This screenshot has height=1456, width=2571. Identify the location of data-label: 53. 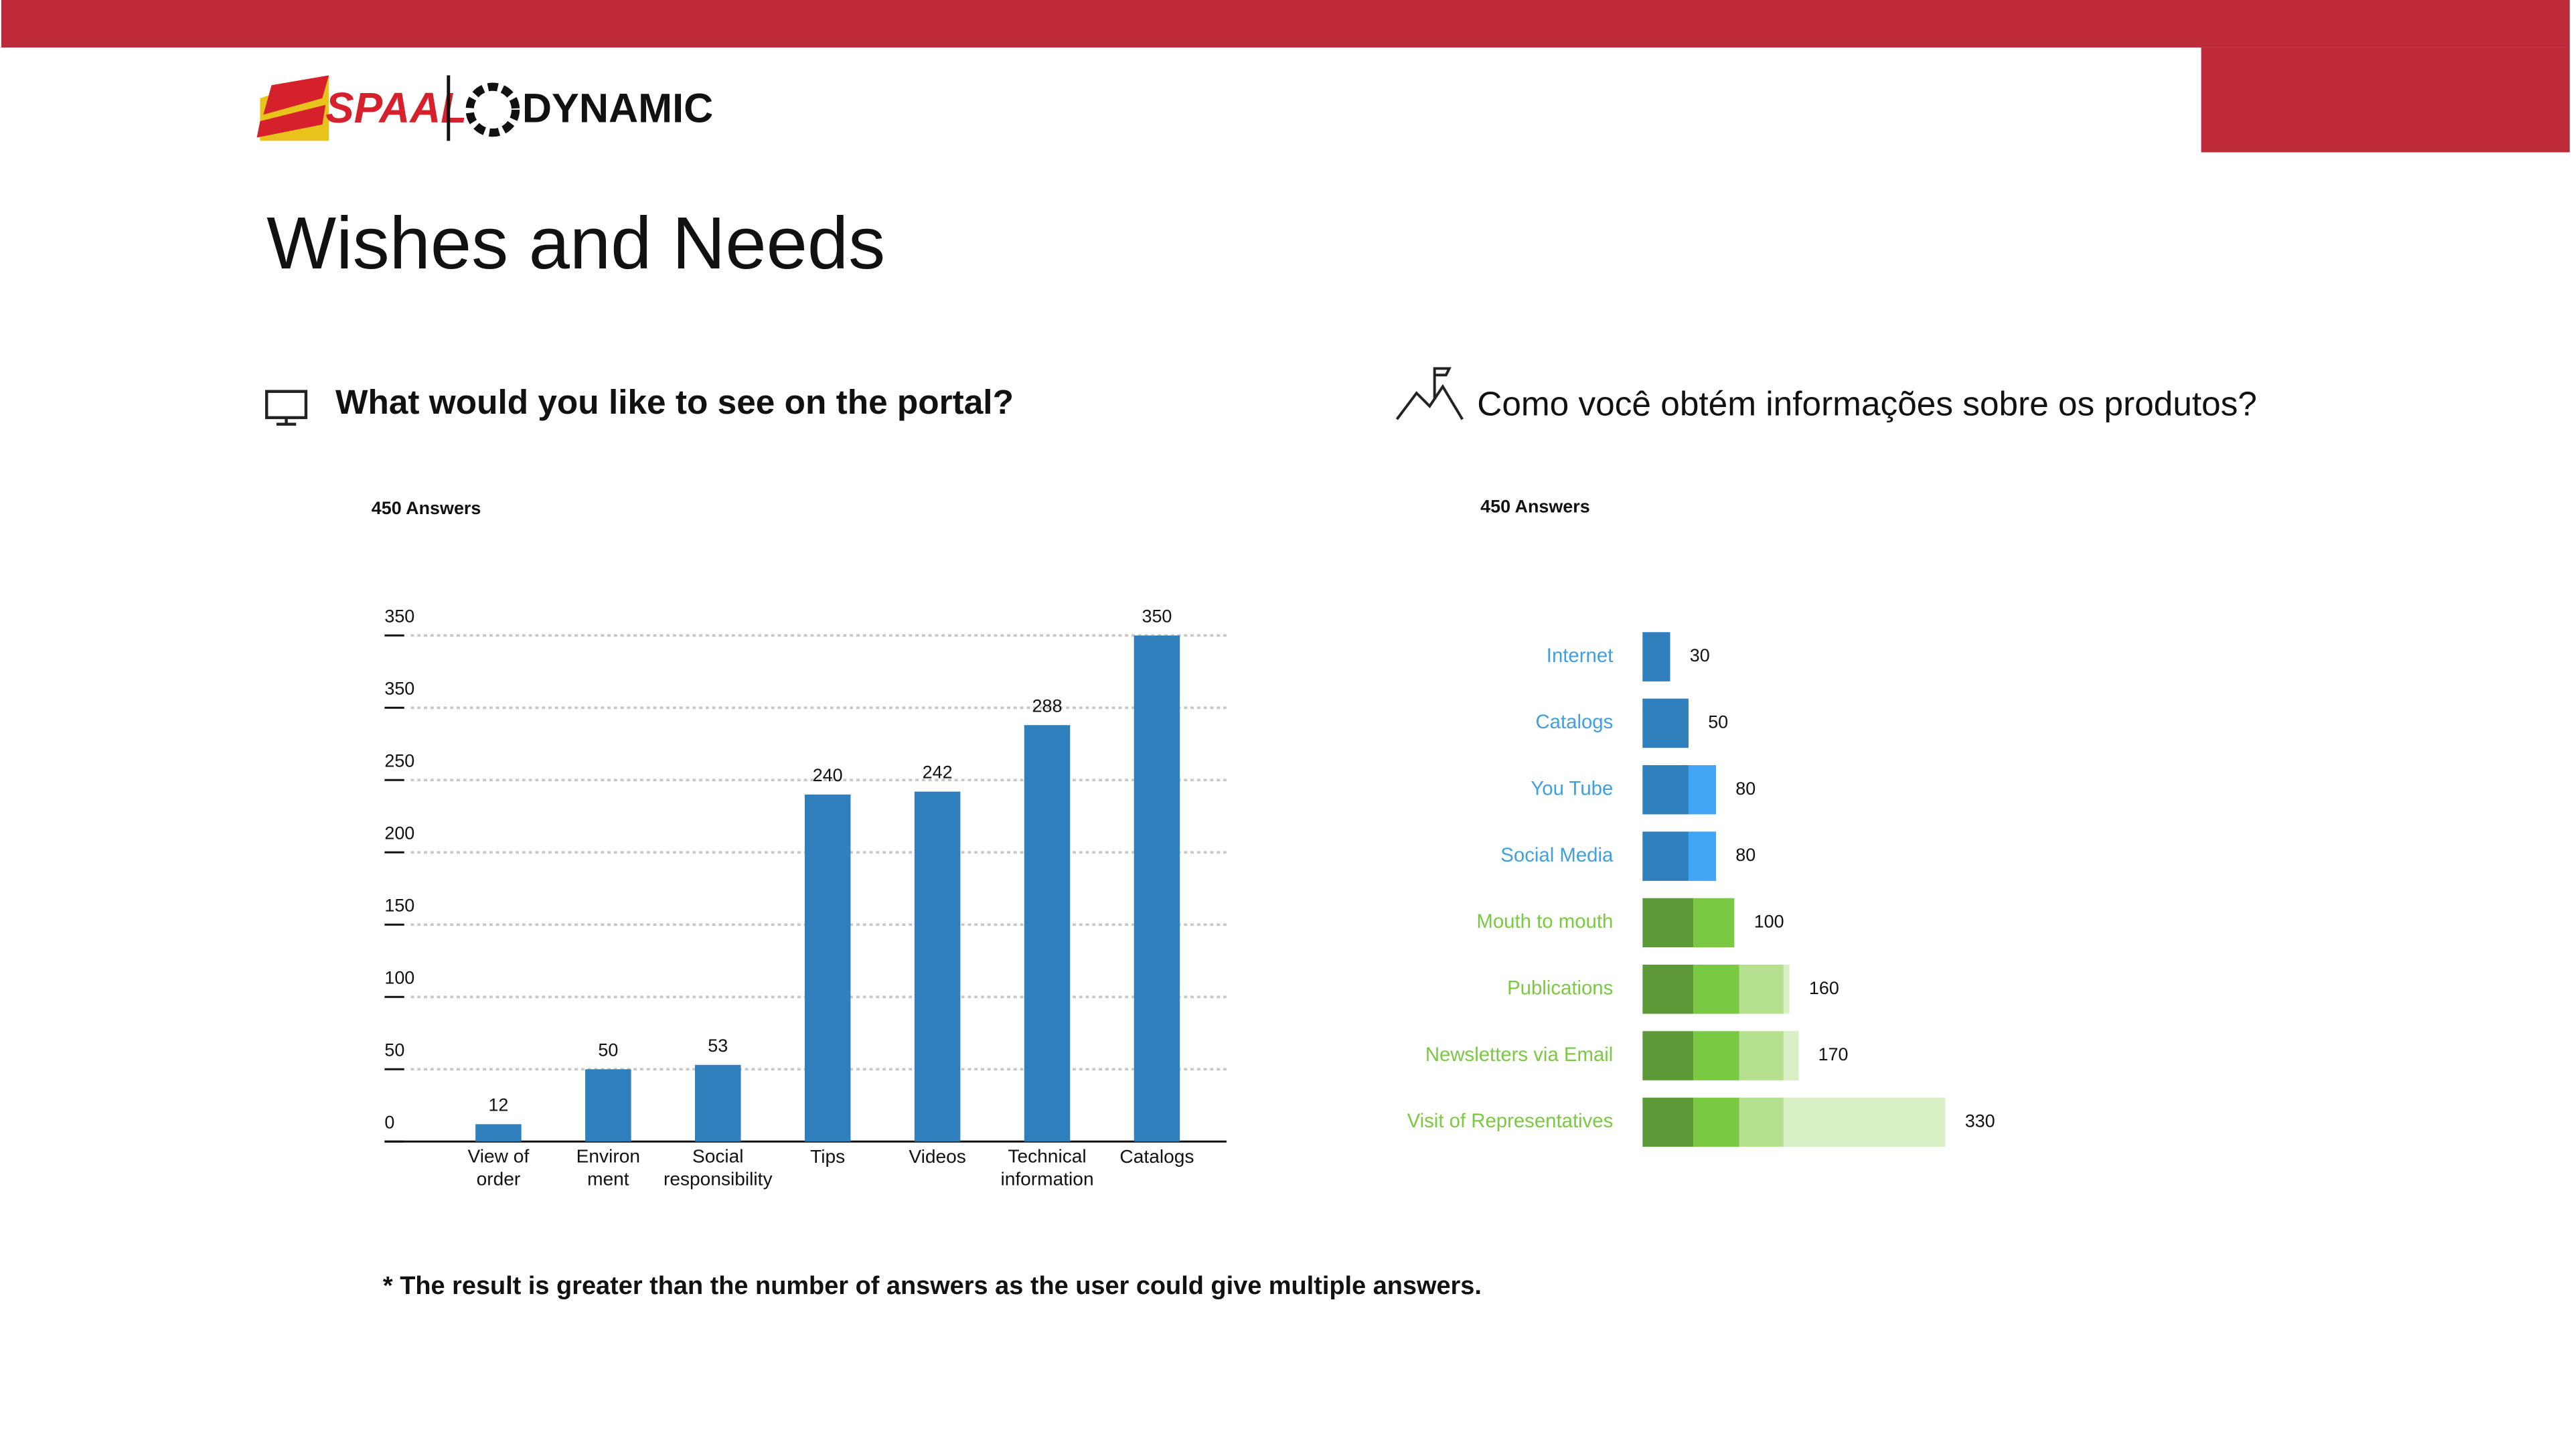
(718, 1046).